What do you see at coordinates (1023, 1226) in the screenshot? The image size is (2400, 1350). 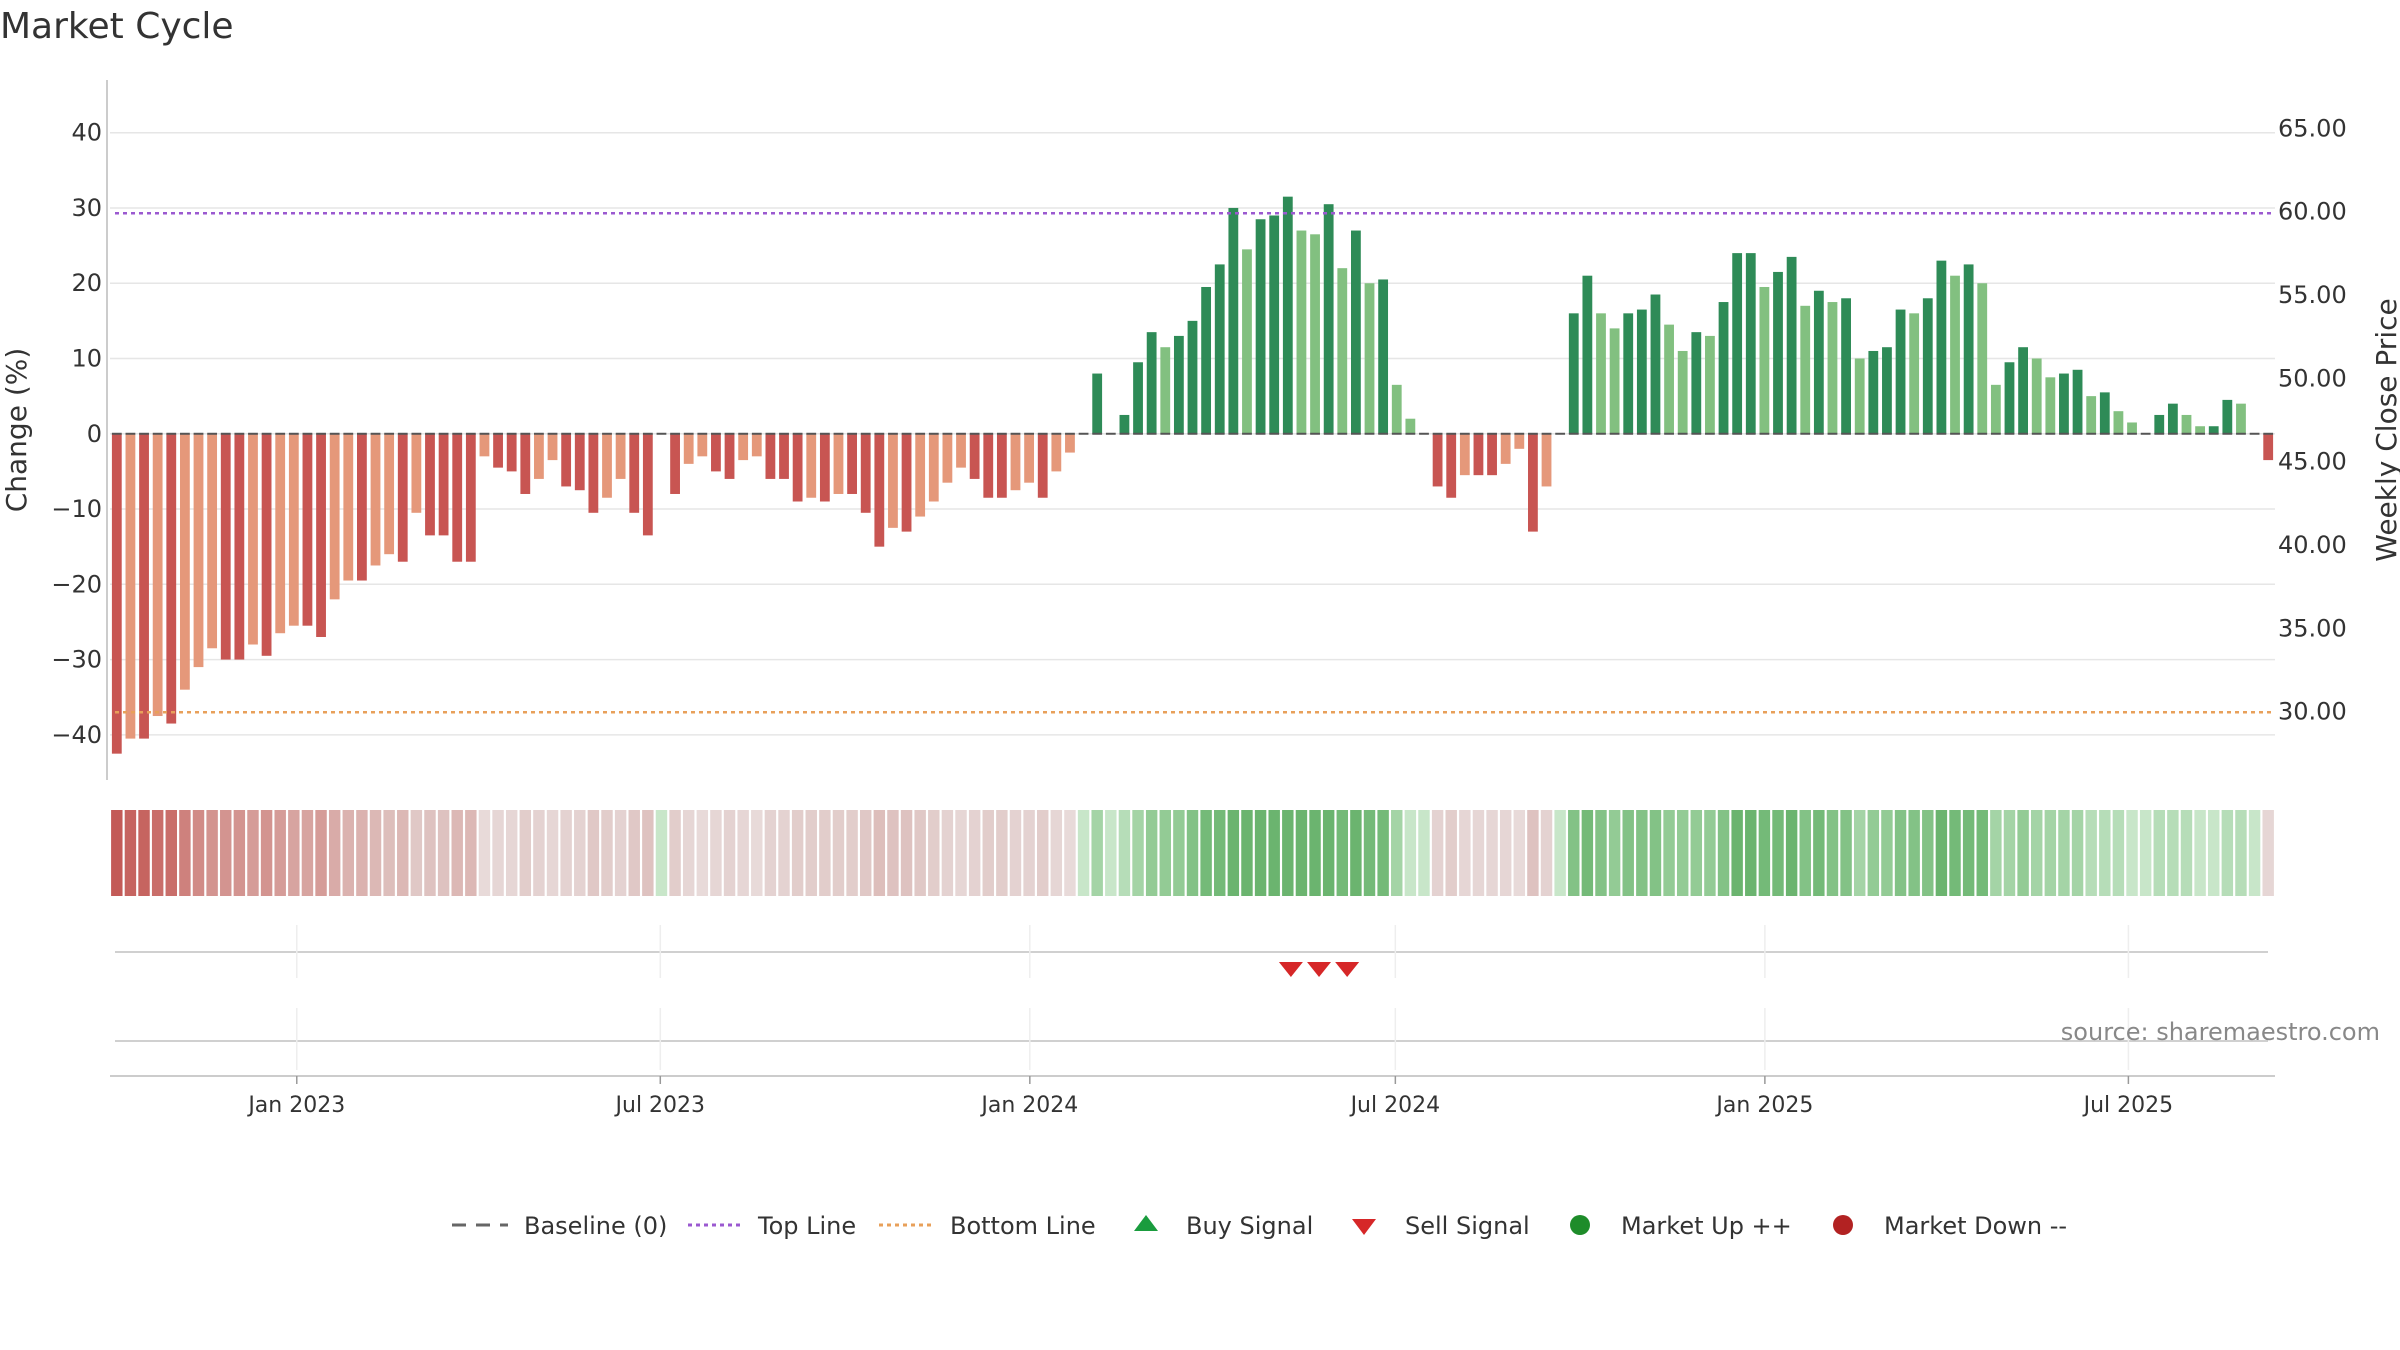 I see `legend-label: Bottom Line` at bounding box center [1023, 1226].